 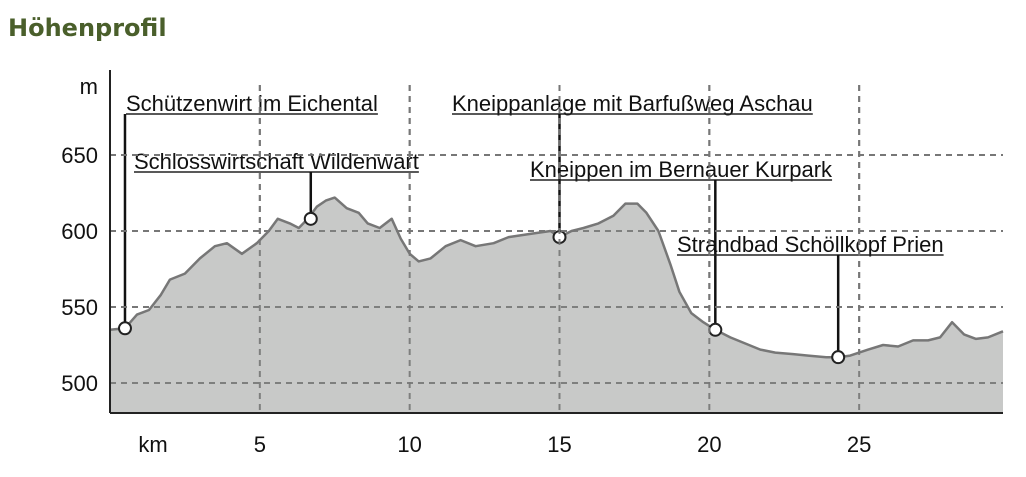 What do you see at coordinates (276, 161) in the screenshot?
I see `poi-label: Schlosswirtschaft Wildenwart` at bounding box center [276, 161].